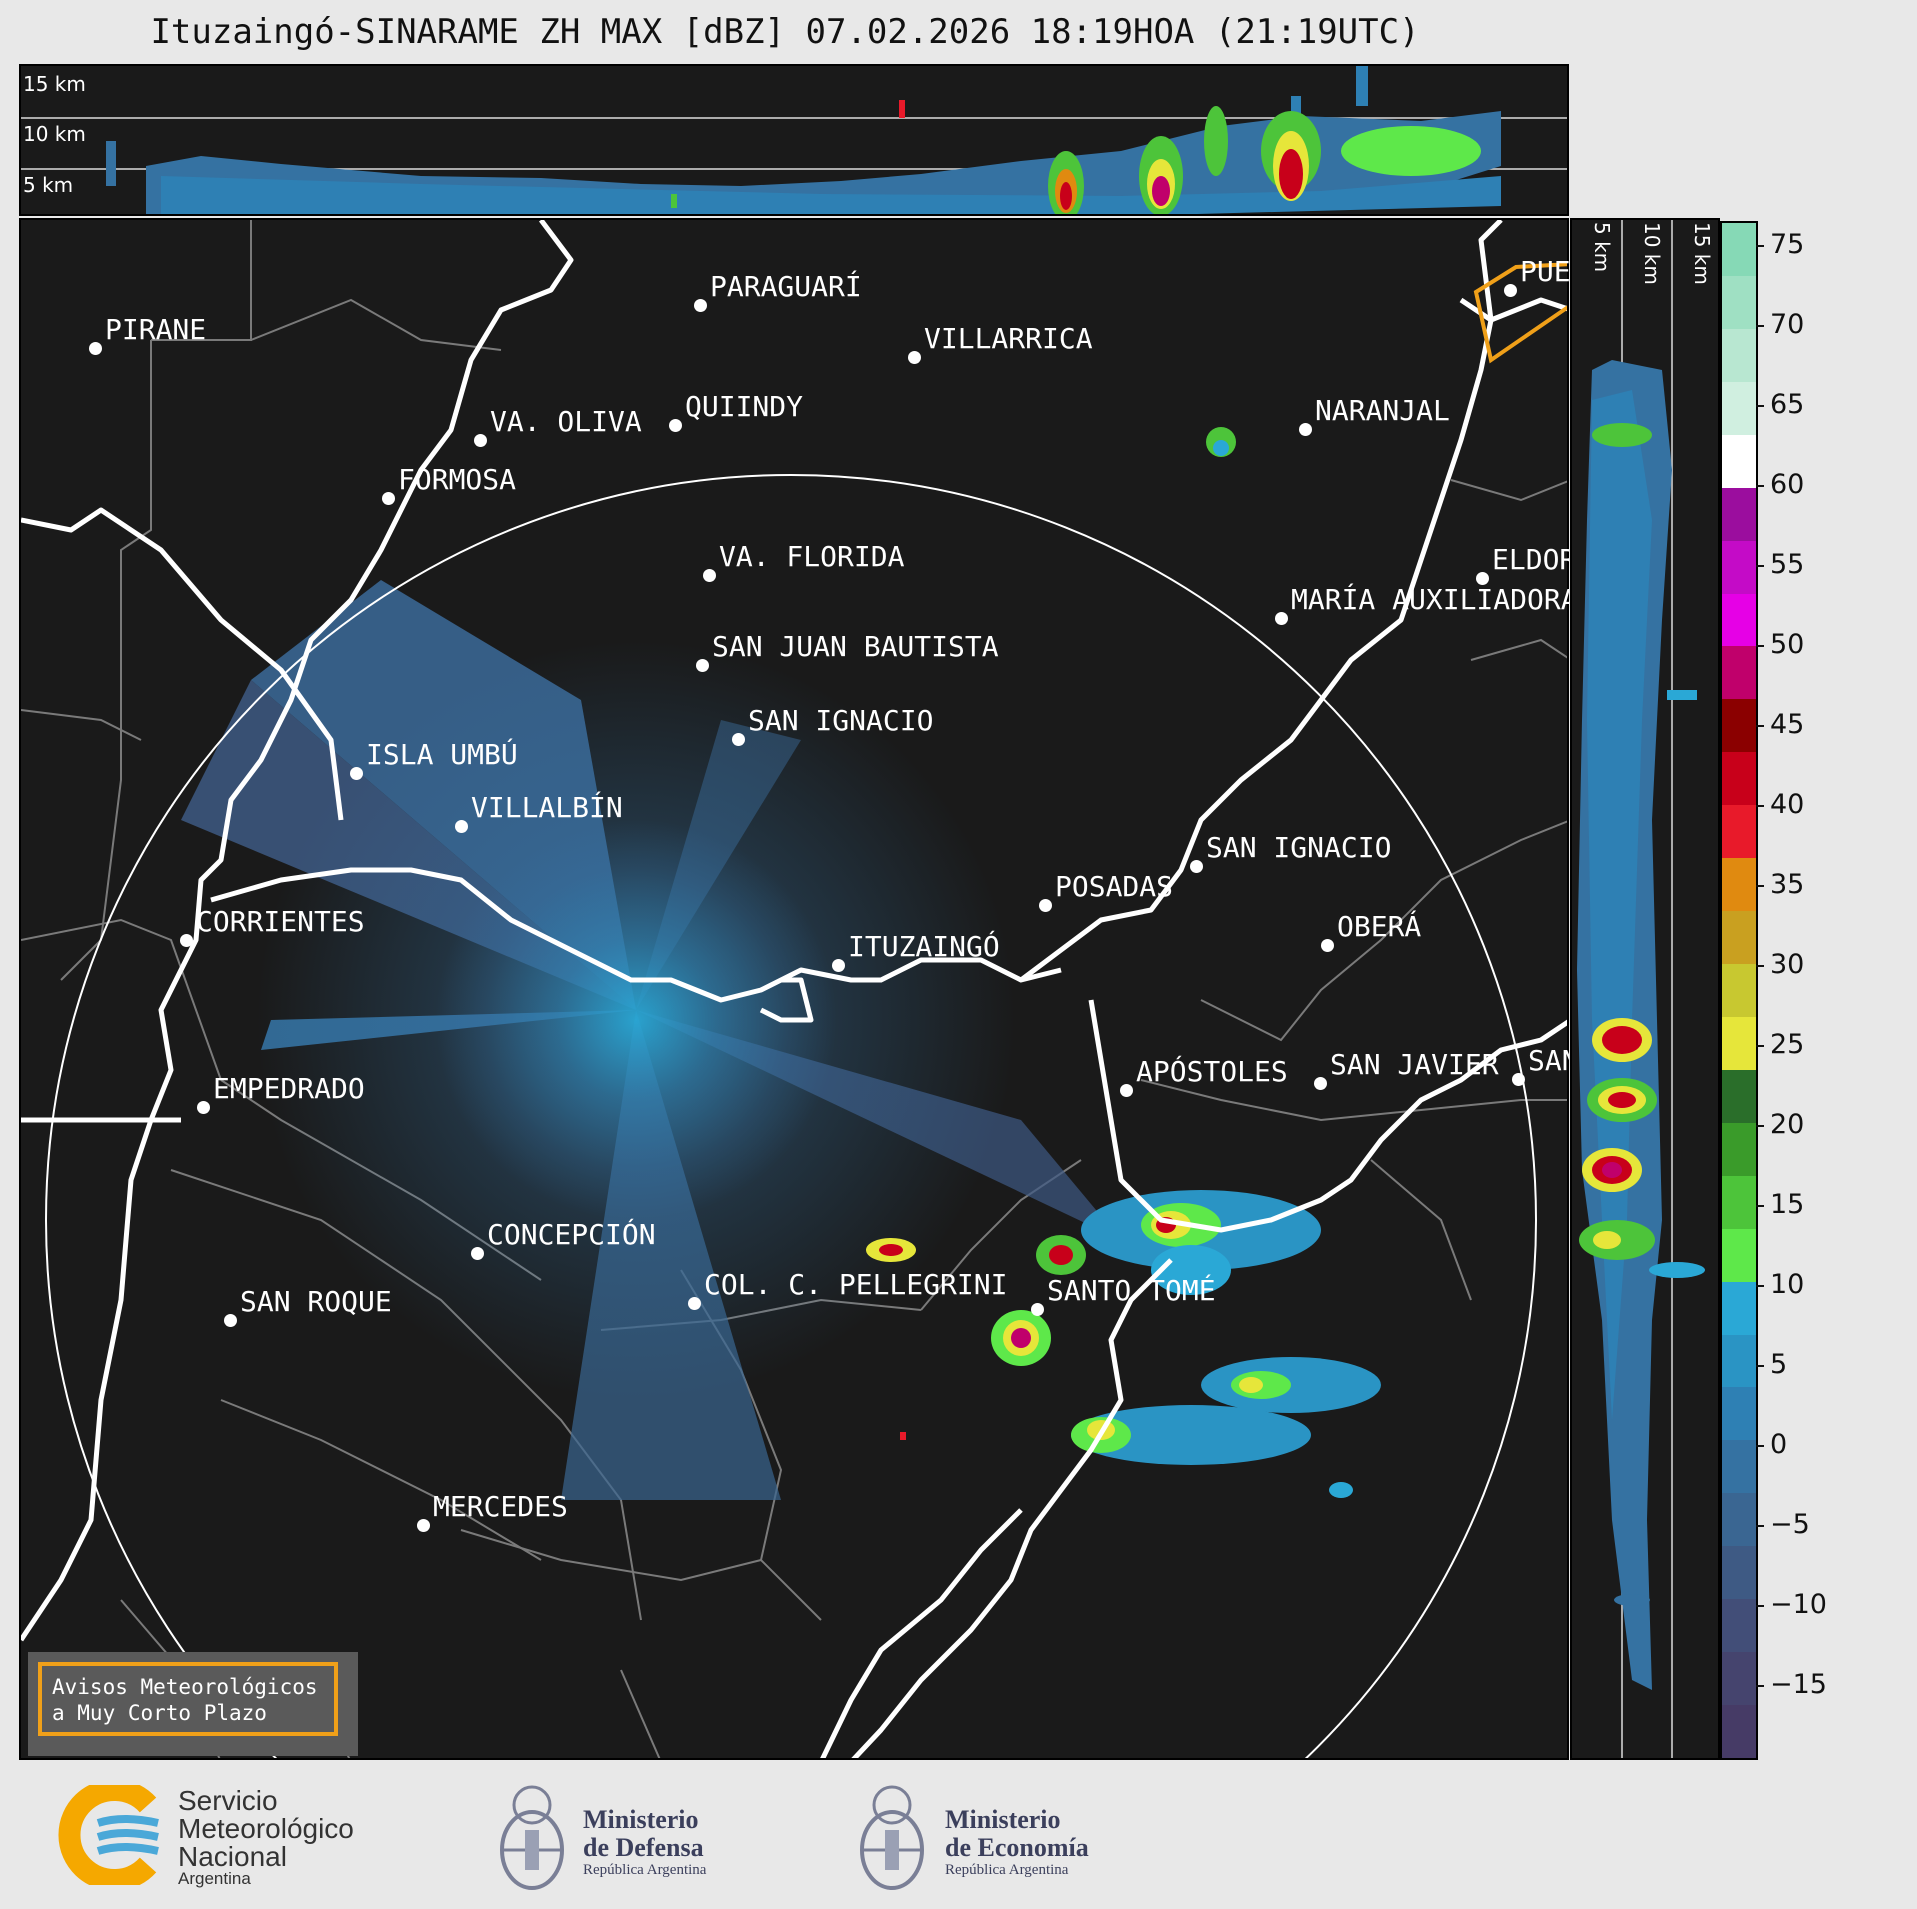  I want to click on smn-line4: Argentina, so click(214, 1878).